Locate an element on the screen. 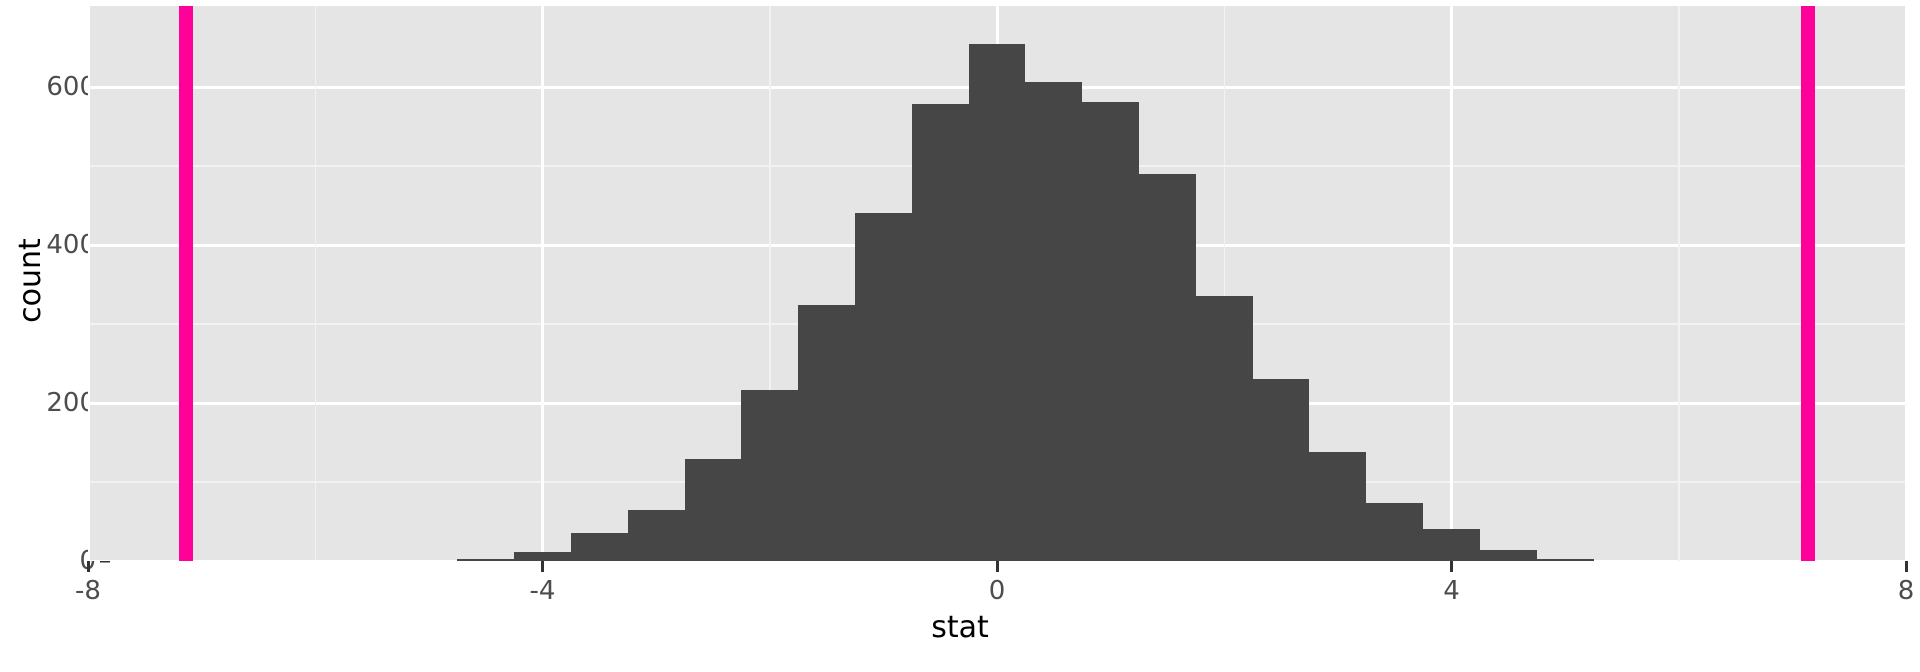 This screenshot has height=672, width=1920. y-tick-label: 200 is located at coordinates (71, 403).